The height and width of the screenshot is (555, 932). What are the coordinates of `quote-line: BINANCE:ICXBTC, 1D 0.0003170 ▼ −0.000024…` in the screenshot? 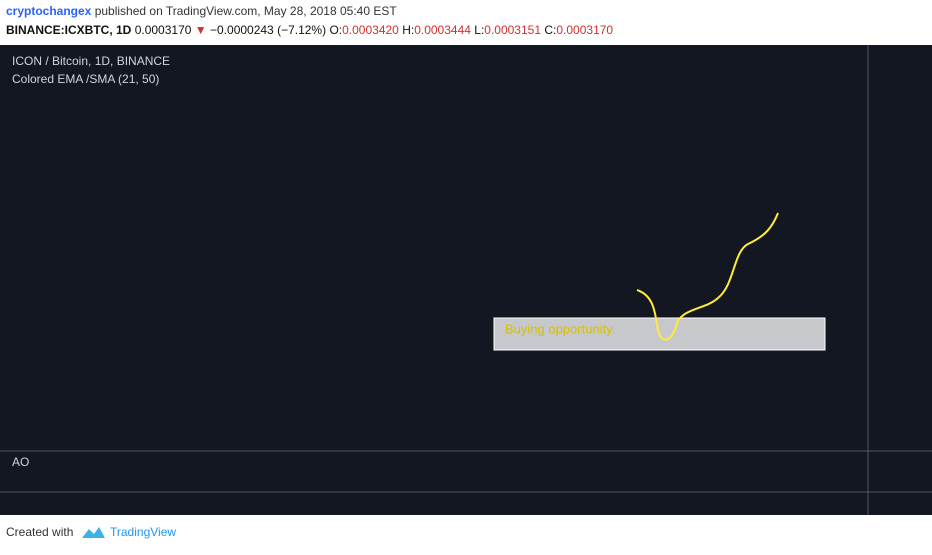 It's located at (309, 30).